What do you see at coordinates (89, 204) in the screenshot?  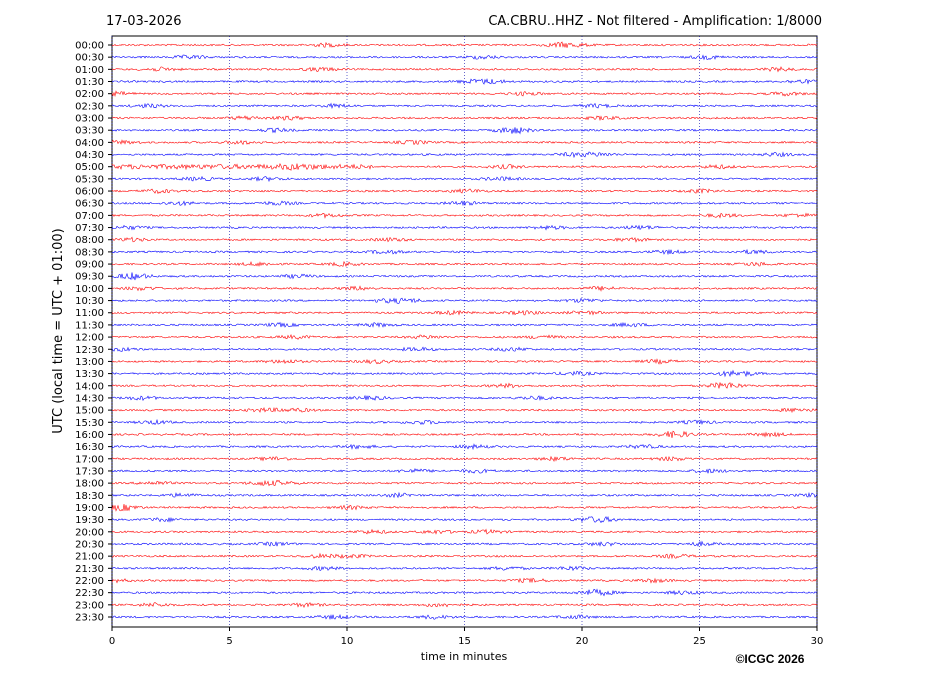 I see `y-tick-label: 06:30` at bounding box center [89, 204].